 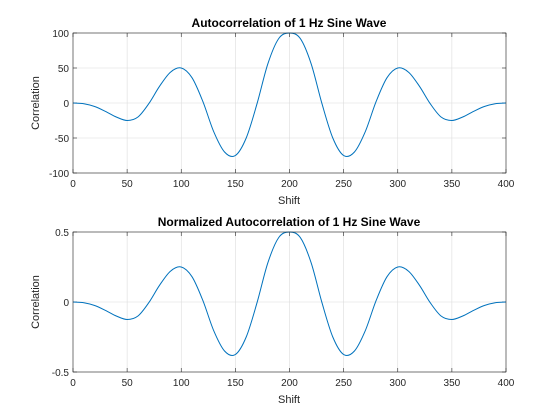 What do you see at coordinates (59, 174) in the screenshot?
I see `y-tick-label: -100` at bounding box center [59, 174].